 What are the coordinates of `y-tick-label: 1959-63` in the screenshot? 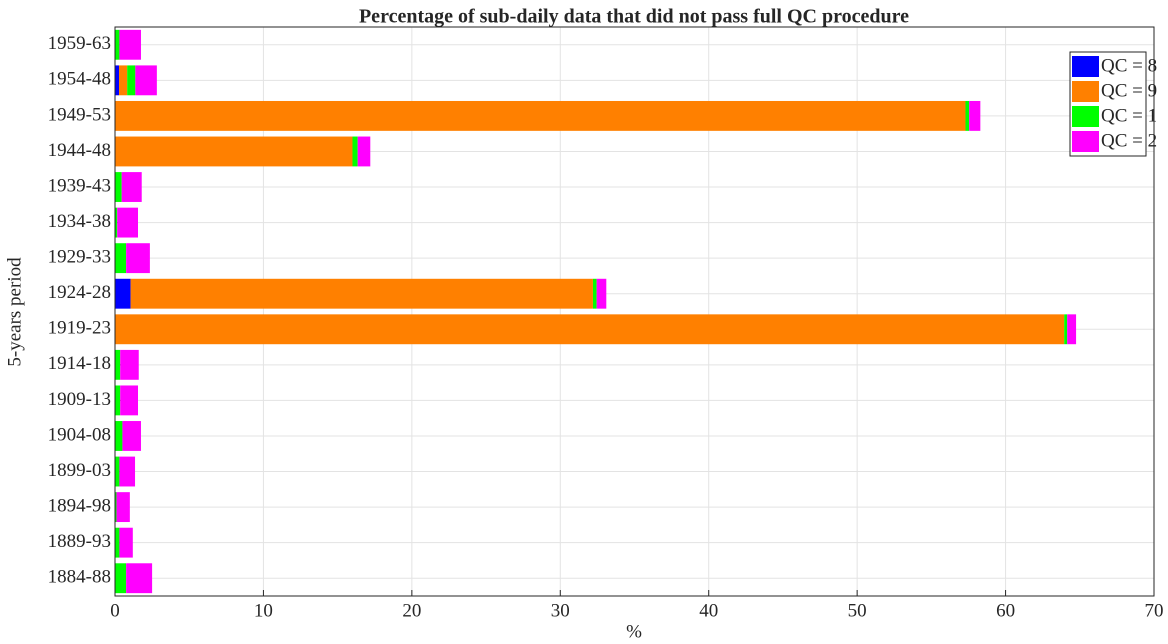 It's located at (79, 43).